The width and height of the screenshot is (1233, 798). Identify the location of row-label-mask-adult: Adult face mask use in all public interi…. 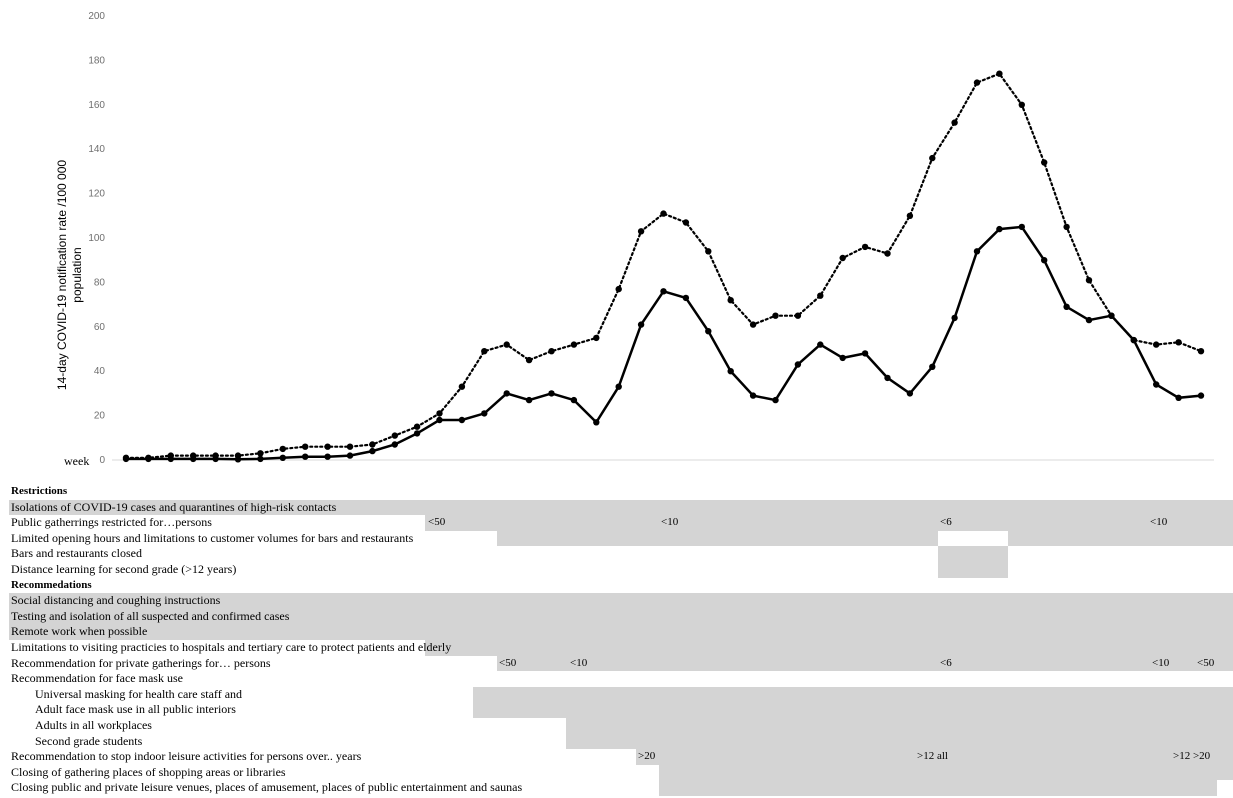
(135, 709).